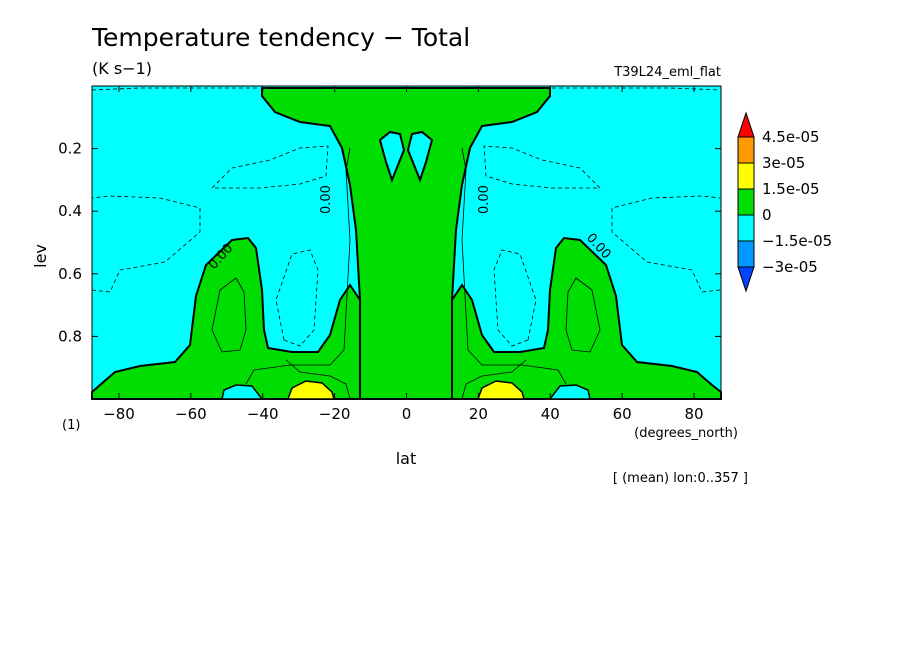 The image size is (904, 659). I want to click on x-axis-label: lat, so click(406, 458).